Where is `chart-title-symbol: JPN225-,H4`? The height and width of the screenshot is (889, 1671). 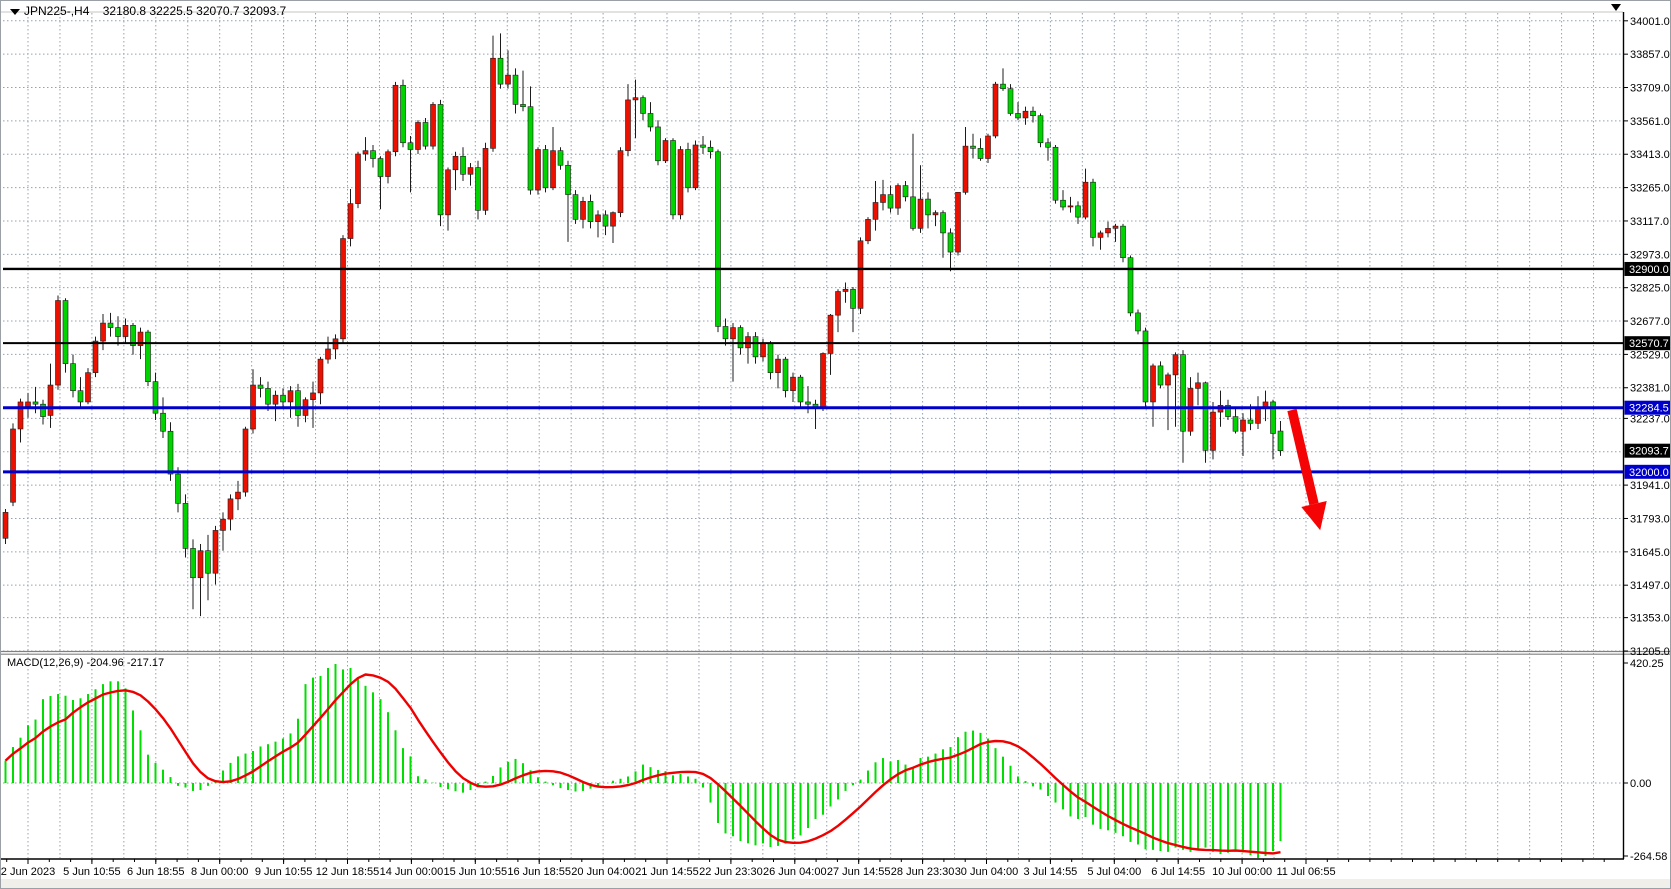 chart-title-symbol: JPN225-,H4 is located at coordinates (57, 11).